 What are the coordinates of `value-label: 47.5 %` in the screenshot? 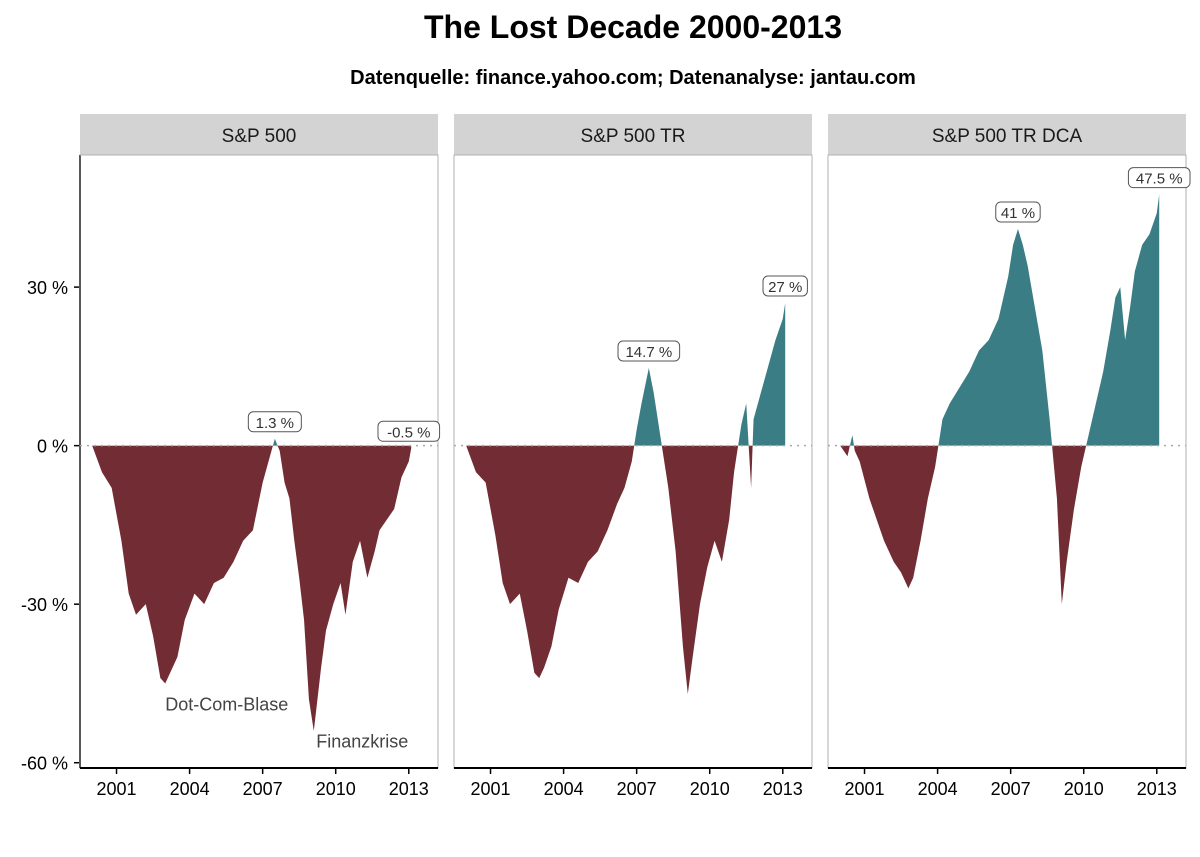 It's located at (1159, 178).